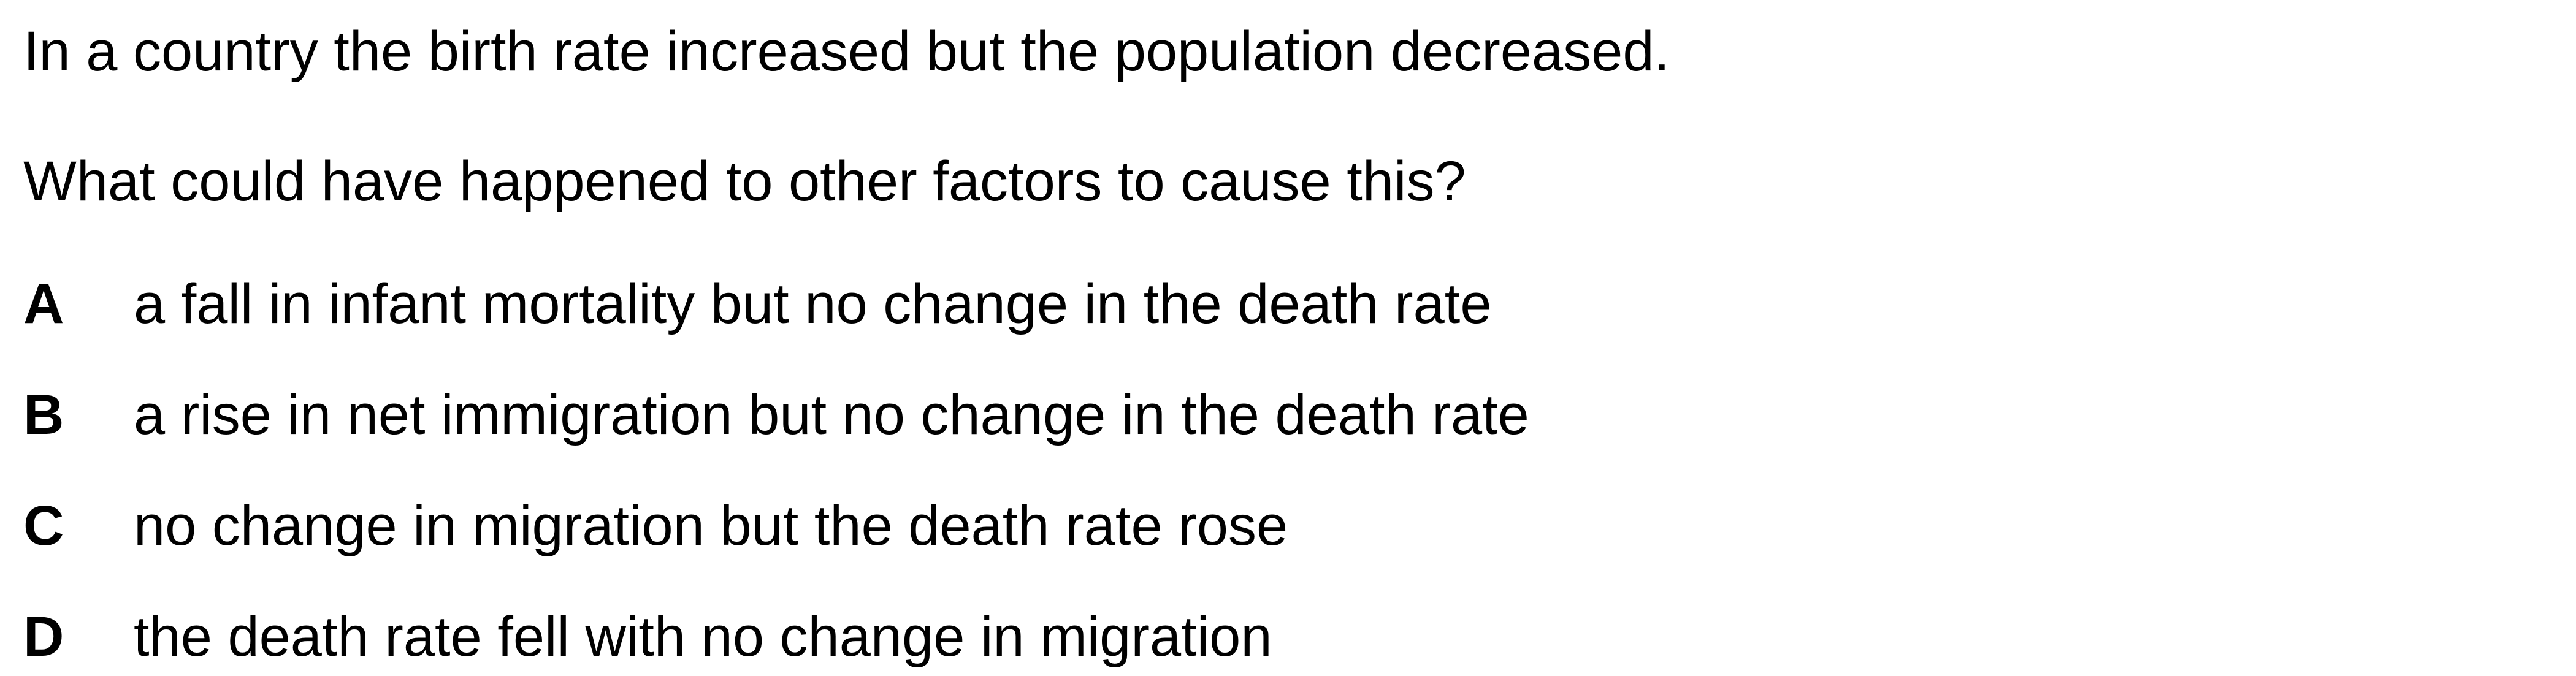 Image resolution: width=2576 pixels, height=676 pixels. Describe the element at coordinates (43, 415) in the screenshot. I see `option-letter: B` at that location.